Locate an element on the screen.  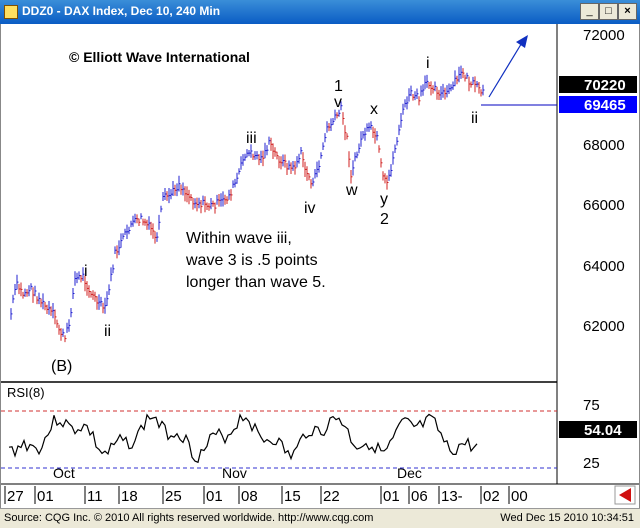
date-tick: 06 is located at coordinates (419, 496).